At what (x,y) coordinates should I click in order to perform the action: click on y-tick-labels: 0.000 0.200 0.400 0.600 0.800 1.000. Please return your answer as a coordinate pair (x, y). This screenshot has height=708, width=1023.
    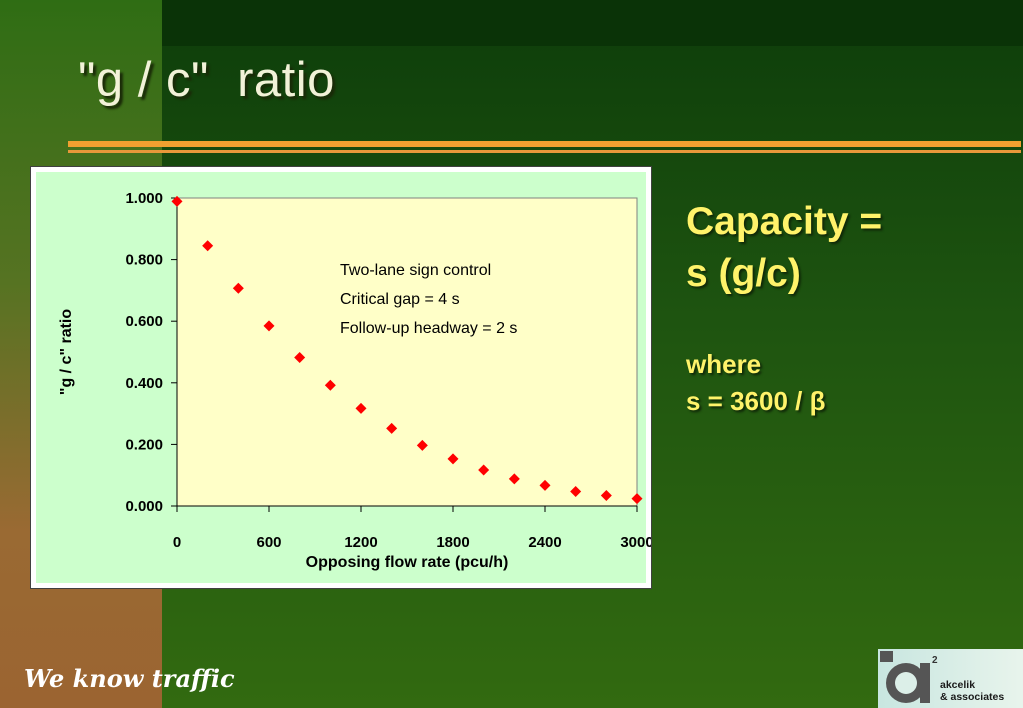
    Looking at the image, I should click on (144, 352).